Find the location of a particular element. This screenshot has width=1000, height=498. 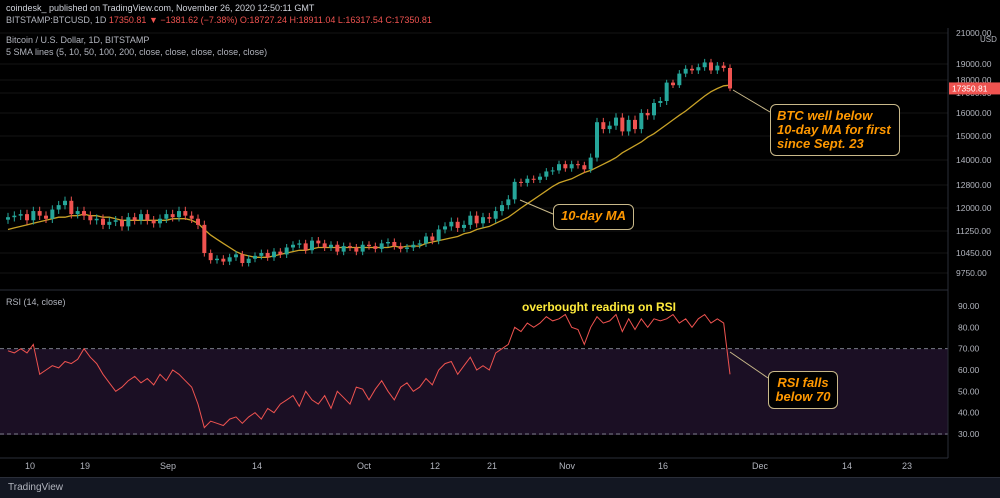

rsi-callout-pointer is located at coordinates (749, 365).